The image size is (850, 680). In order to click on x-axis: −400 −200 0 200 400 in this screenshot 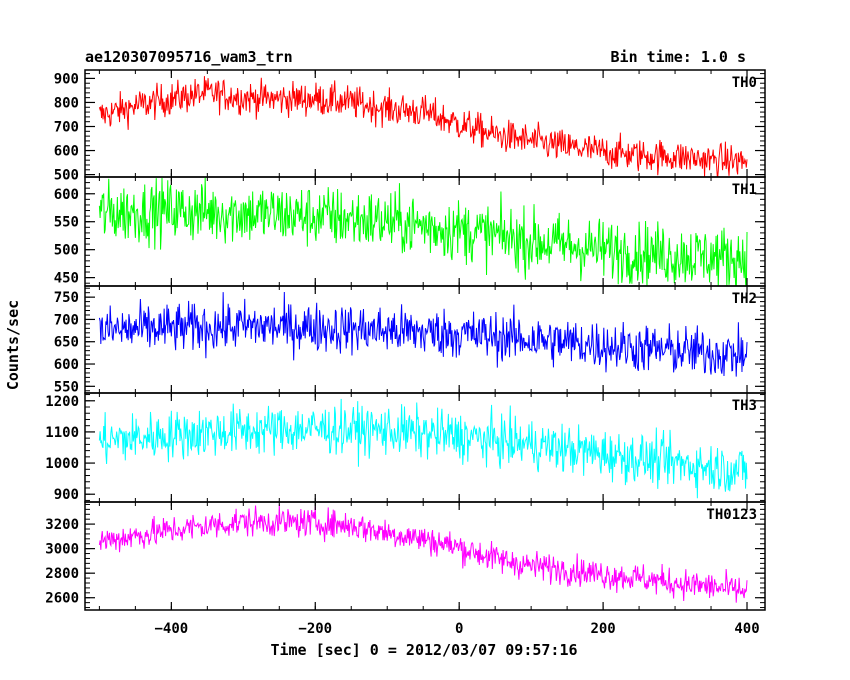, I will do `click(456, 629)`.